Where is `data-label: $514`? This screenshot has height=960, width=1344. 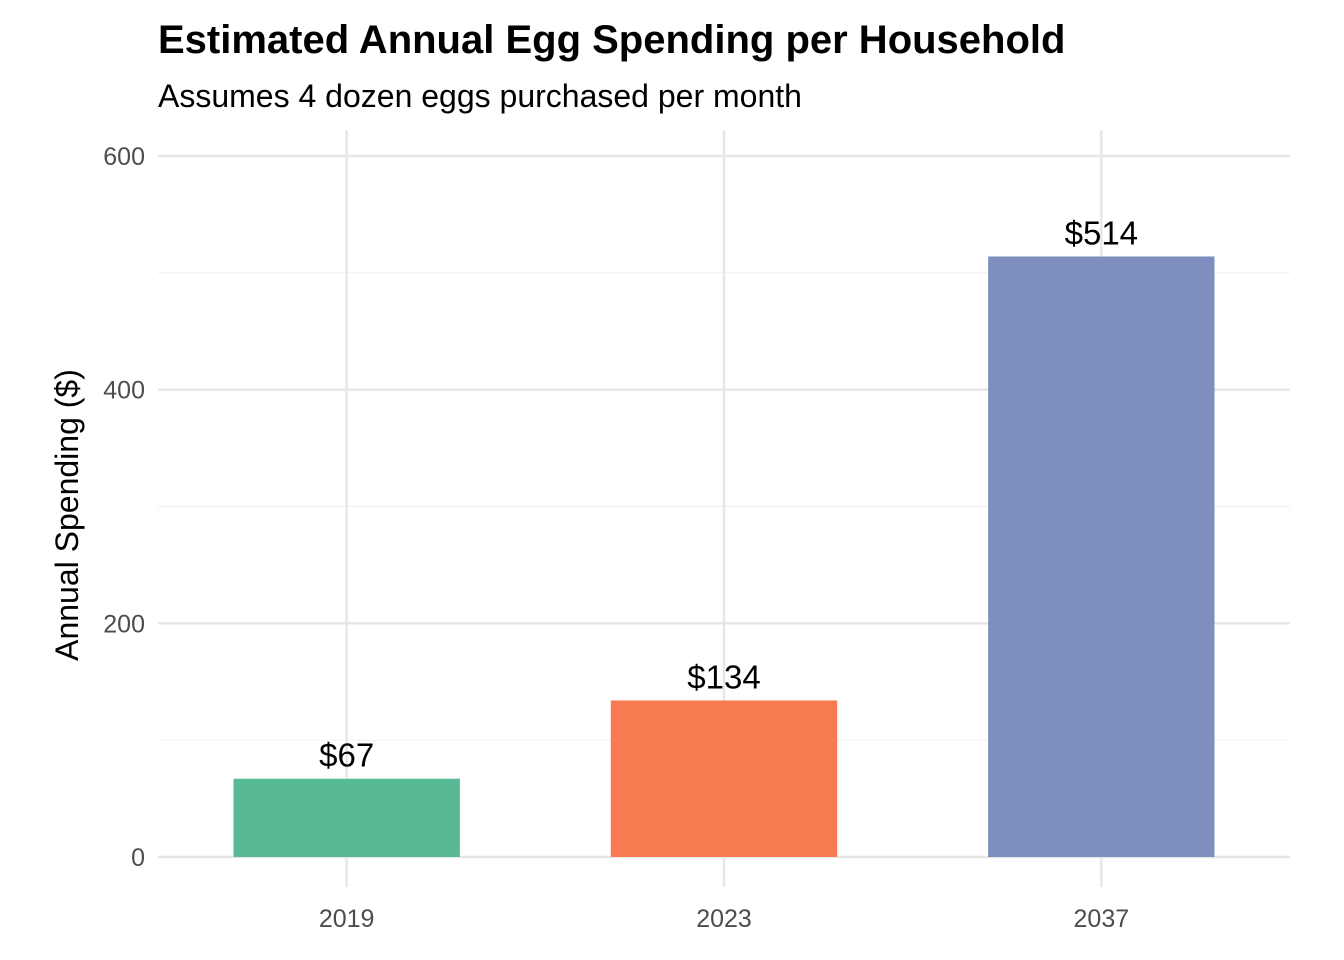
data-label: $514 is located at coordinates (1101, 232).